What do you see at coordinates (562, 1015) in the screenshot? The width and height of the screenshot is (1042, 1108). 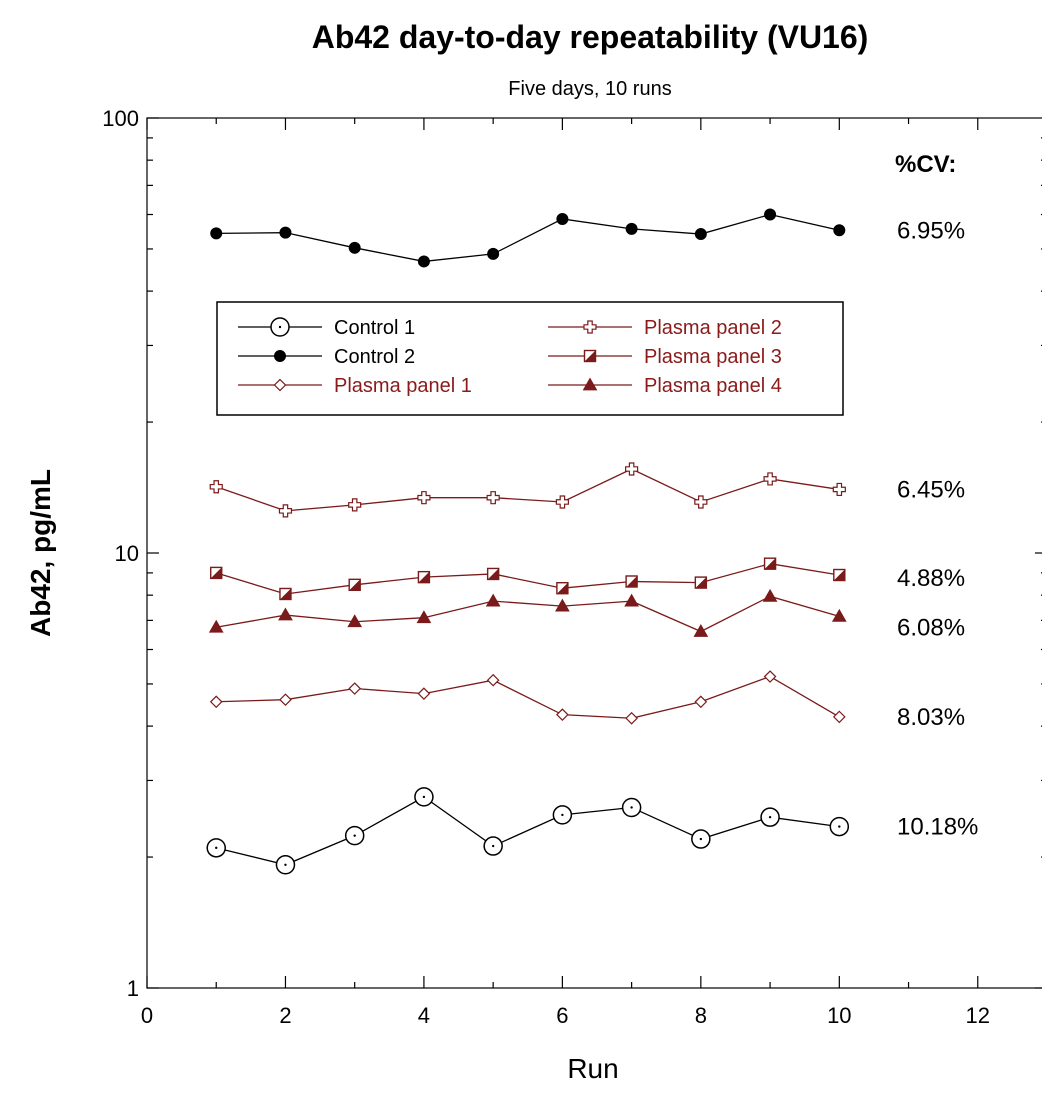 I see `x-tick-label: 6` at bounding box center [562, 1015].